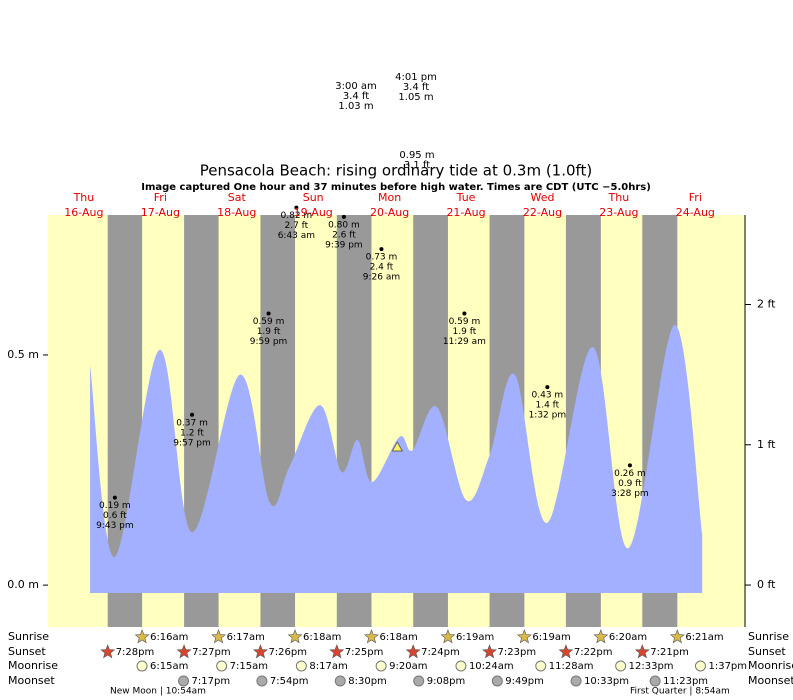 The height and width of the screenshot is (700, 793). I want to click on offscale-label: 1.05 m, so click(415, 97).